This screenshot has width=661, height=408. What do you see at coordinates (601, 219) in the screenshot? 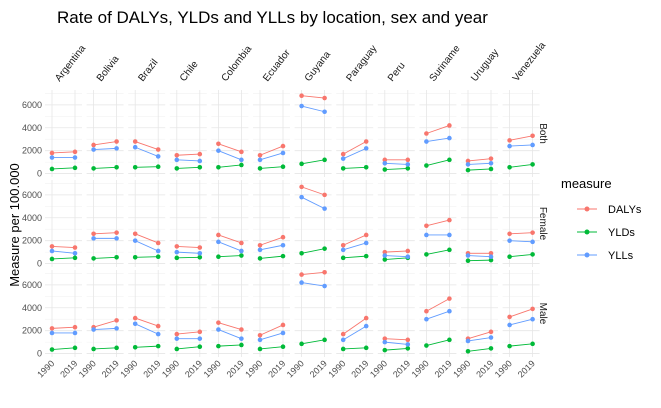
I see `legend: measure DALYs YLDs YLLs` at bounding box center [601, 219].